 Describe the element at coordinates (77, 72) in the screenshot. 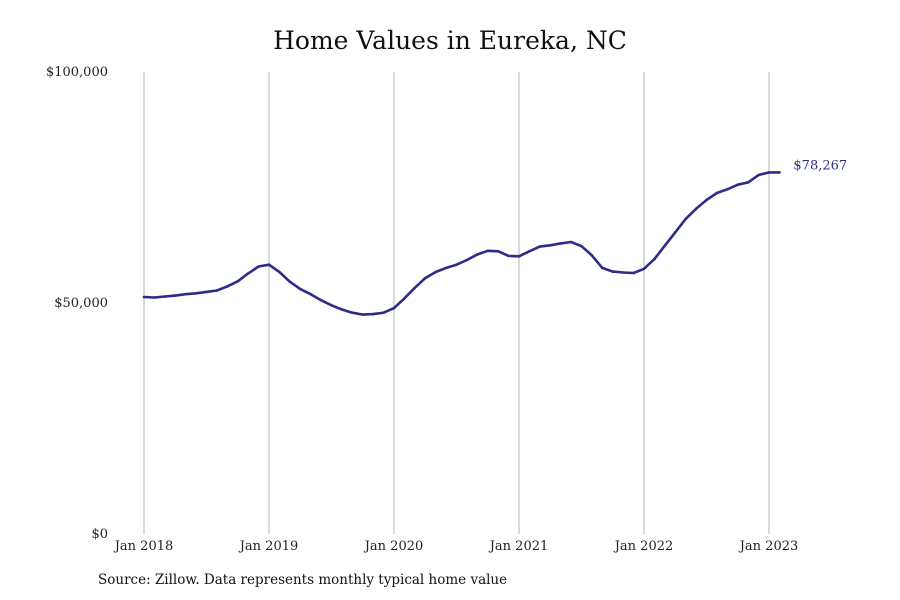

I see `y-tick-label: $100,000` at that location.